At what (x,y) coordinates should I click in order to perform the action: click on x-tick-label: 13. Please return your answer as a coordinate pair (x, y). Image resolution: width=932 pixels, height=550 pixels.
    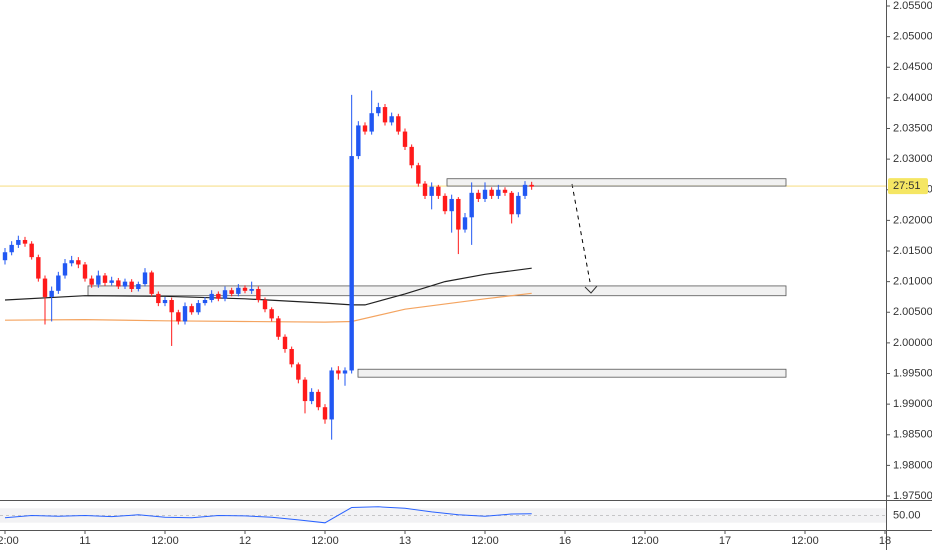
    Looking at the image, I should click on (405, 541).